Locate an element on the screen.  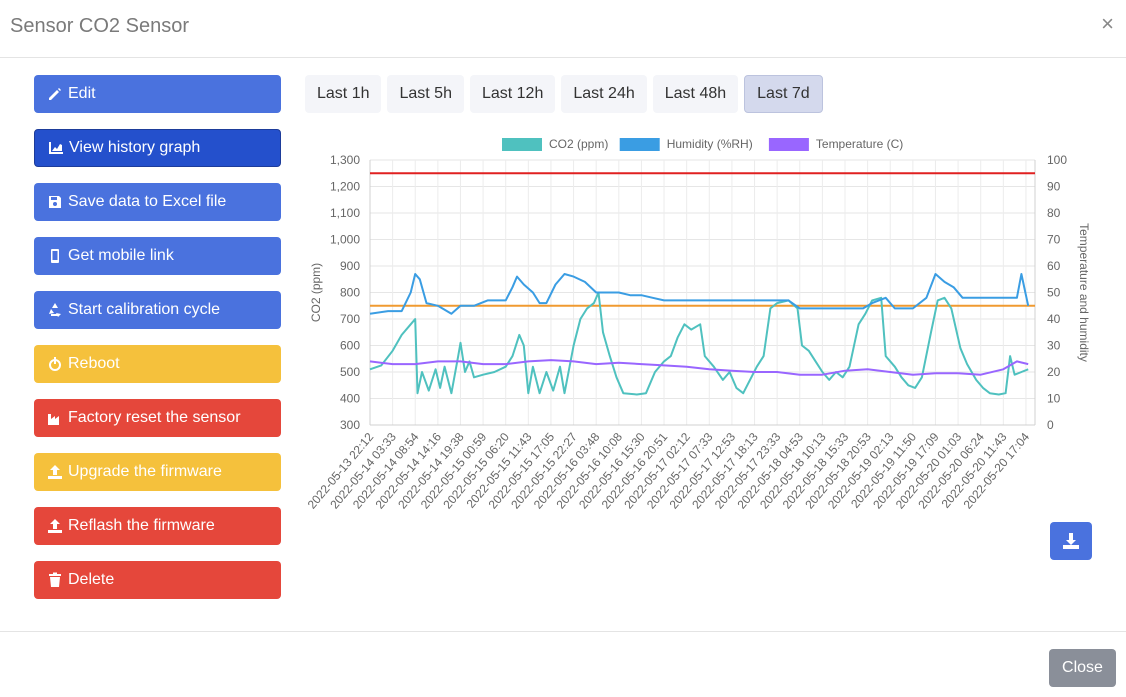
y-axis-title-right: Temperature and humidity is located at coordinates (1084, 292).